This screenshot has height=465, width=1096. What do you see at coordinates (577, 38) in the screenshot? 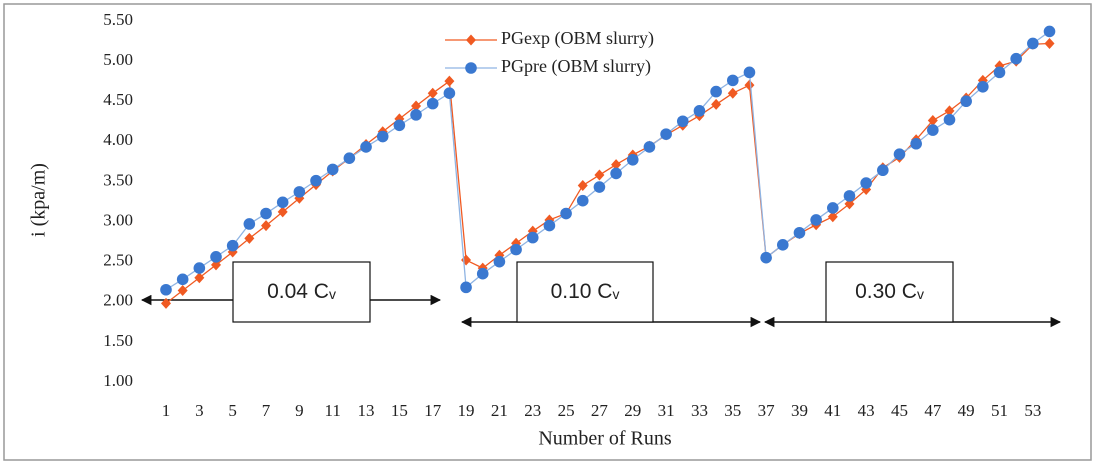
I see `legend-label: PGexp (OBM slurry)` at bounding box center [577, 38].